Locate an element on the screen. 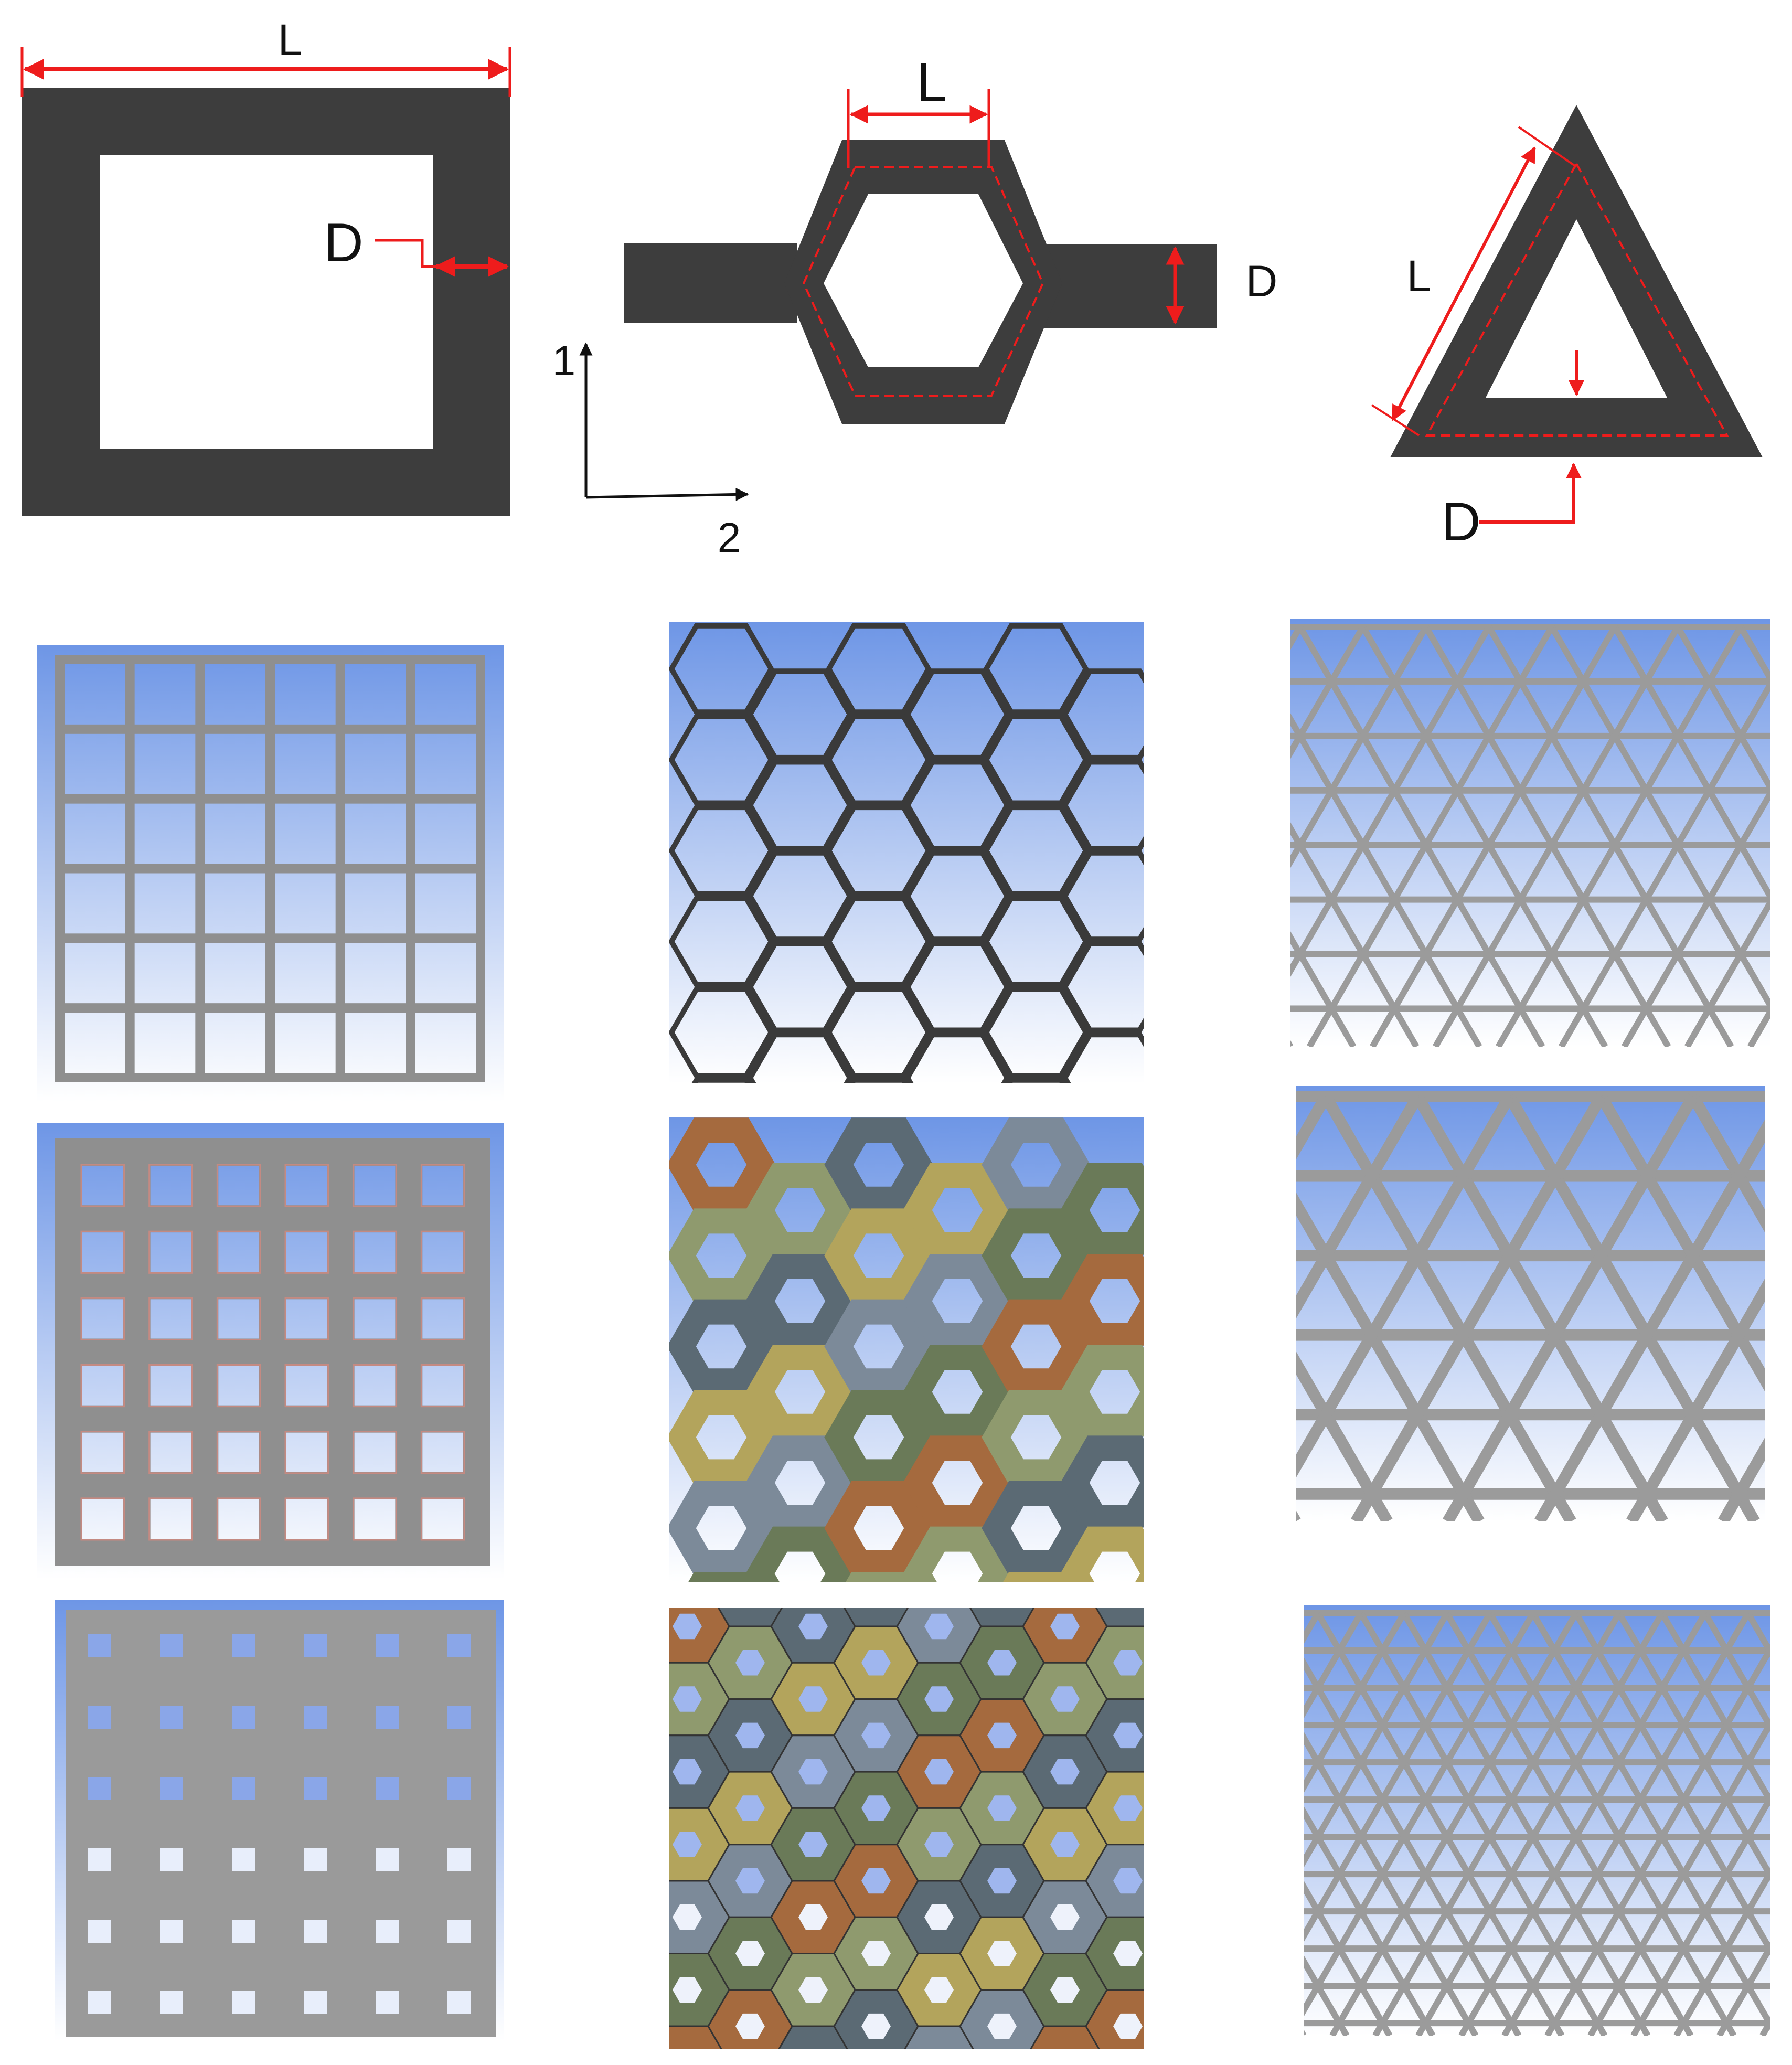 The image size is (1792, 2065). triangle-lattice-thin-bars is located at coordinates (1530, 835).